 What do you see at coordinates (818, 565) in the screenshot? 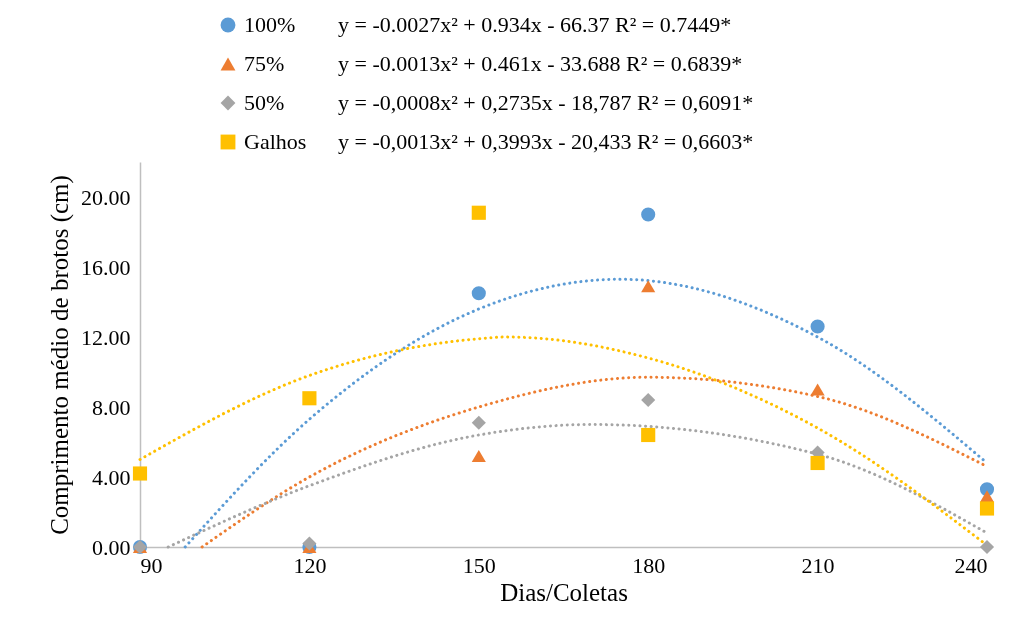
I see `x-tick-label: 210` at bounding box center [818, 565].